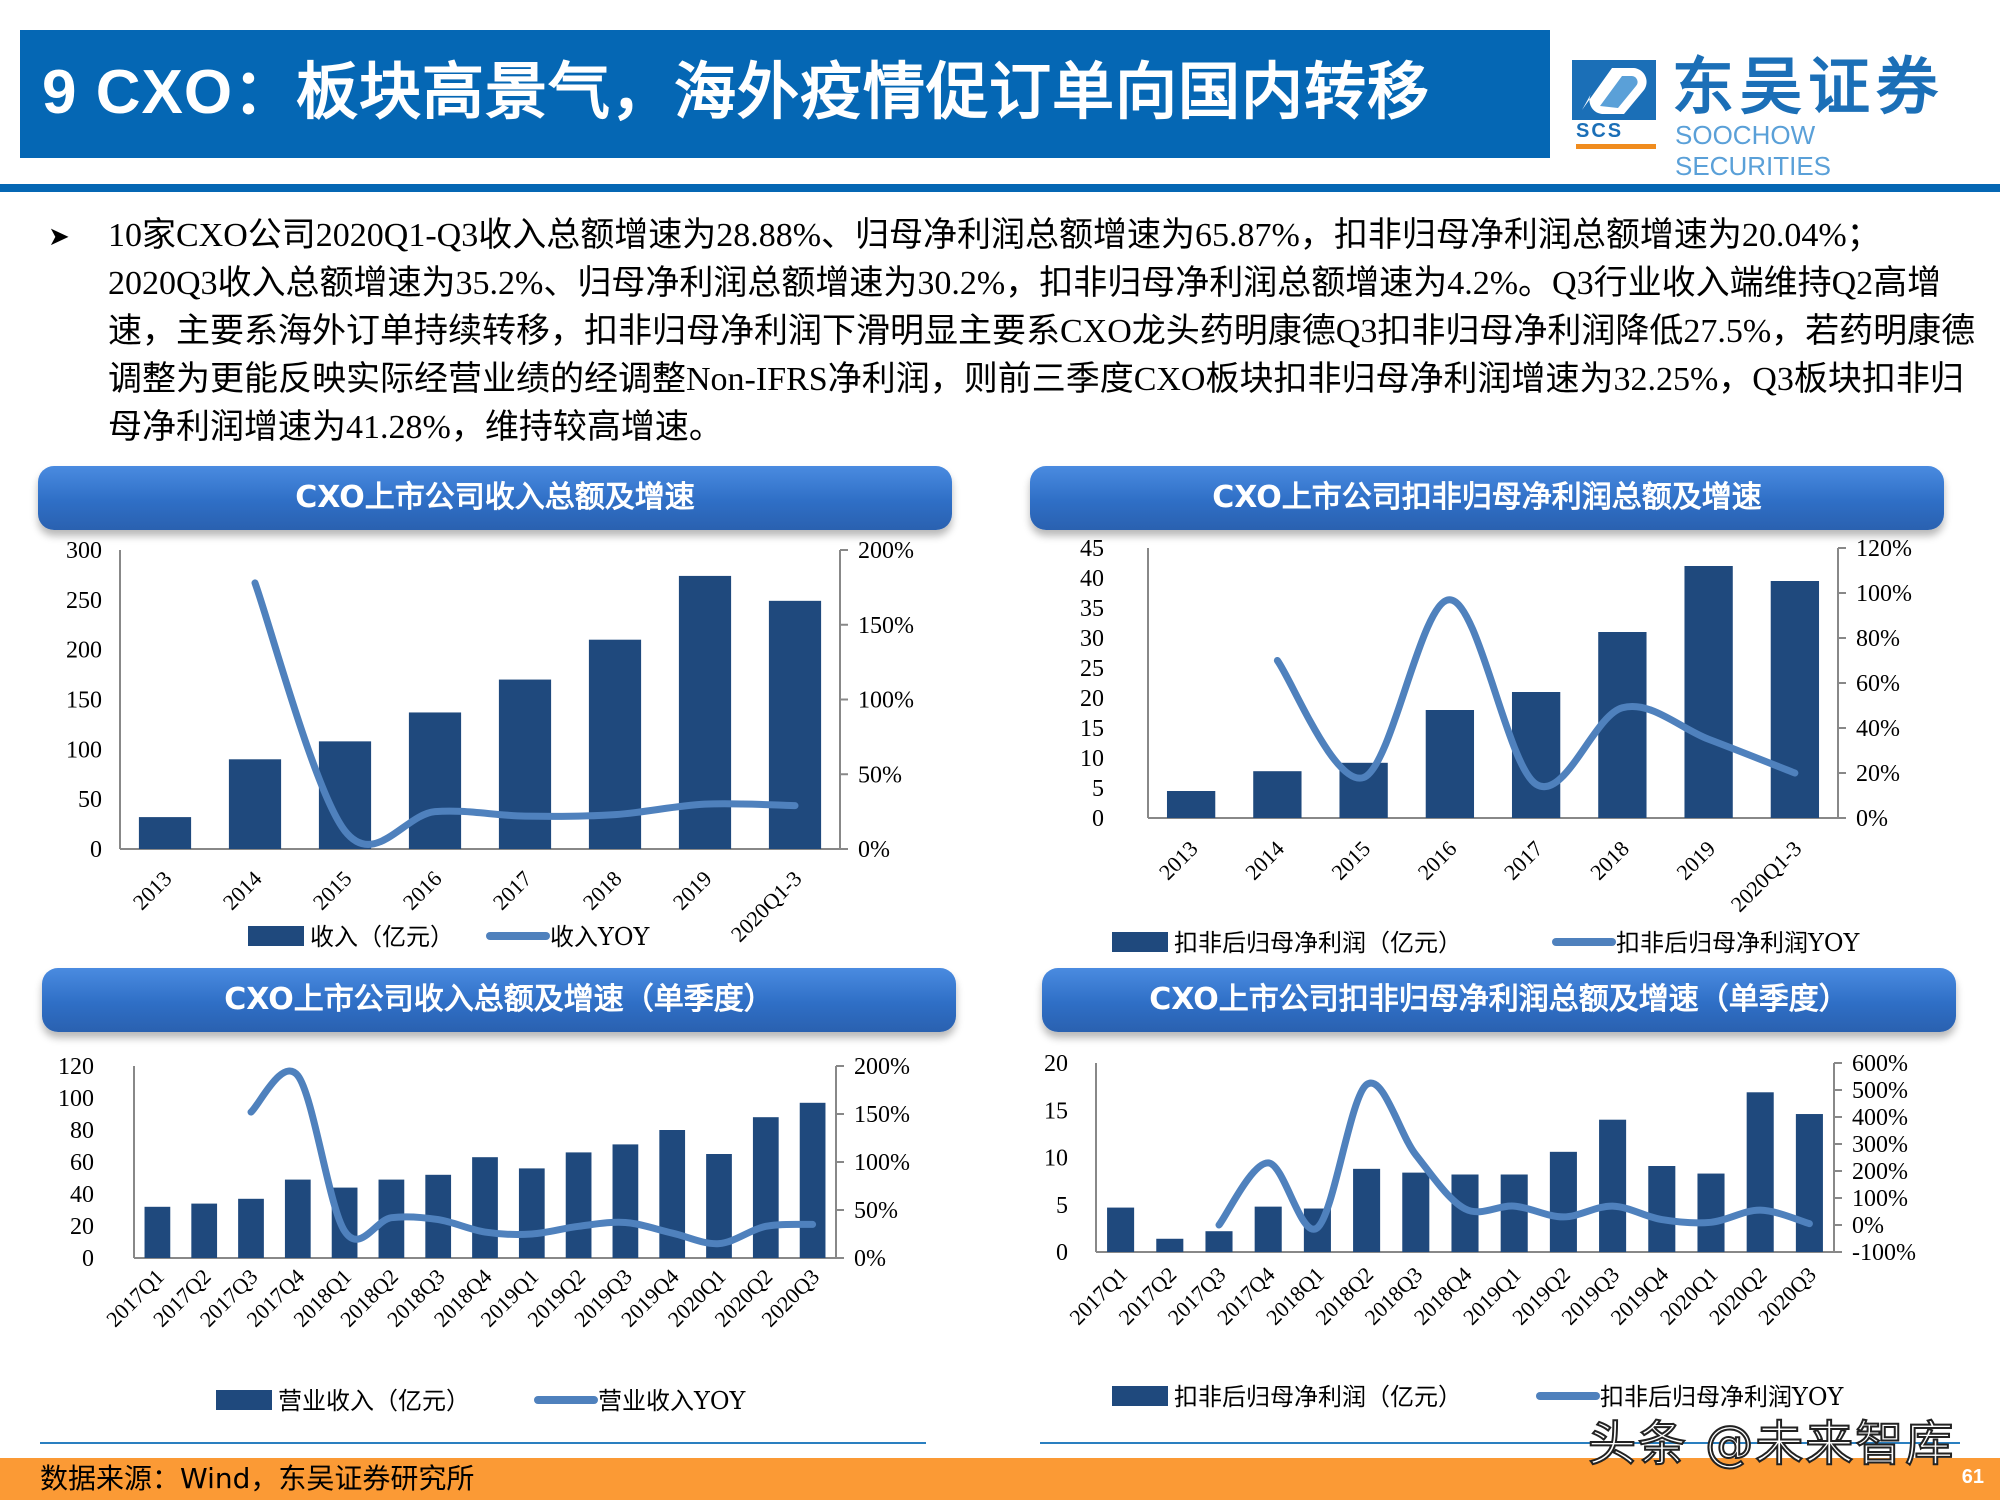 The image size is (2000, 1500). Describe the element at coordinates (84, 601) in the screenshot. I see `left-tick-label: 250` at that location.